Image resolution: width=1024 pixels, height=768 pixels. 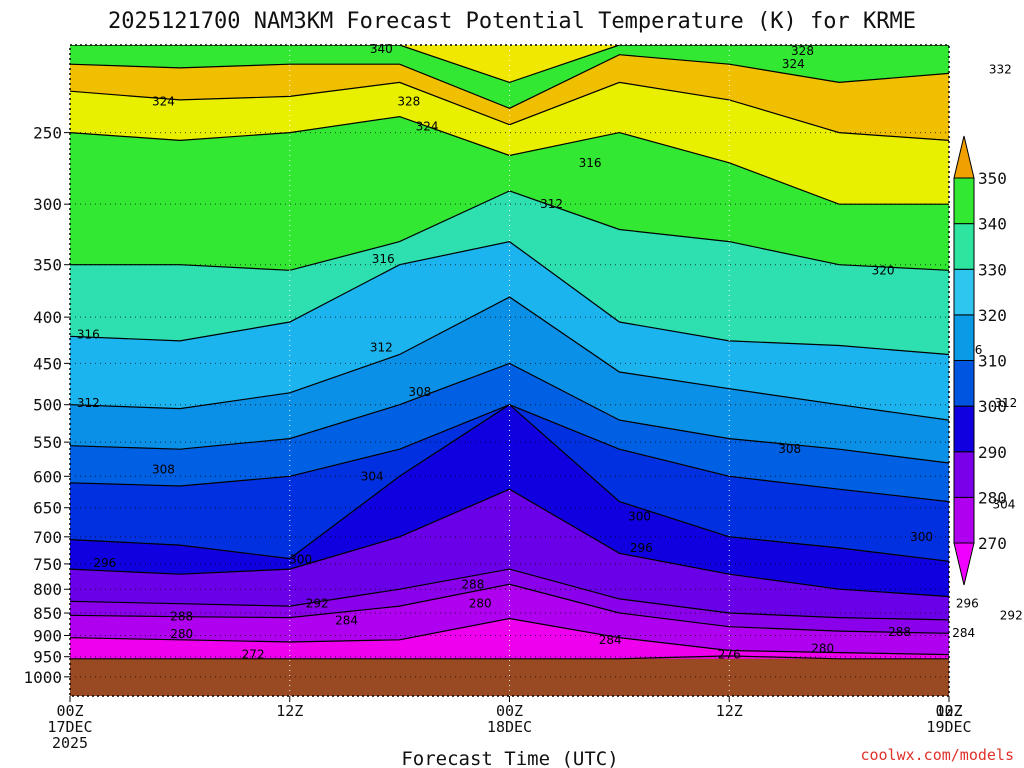 What do you see at coordinates (992, 224) in the screenshot?
I see `colorbar-tick-label: 340` at bounding box center [992, 224].